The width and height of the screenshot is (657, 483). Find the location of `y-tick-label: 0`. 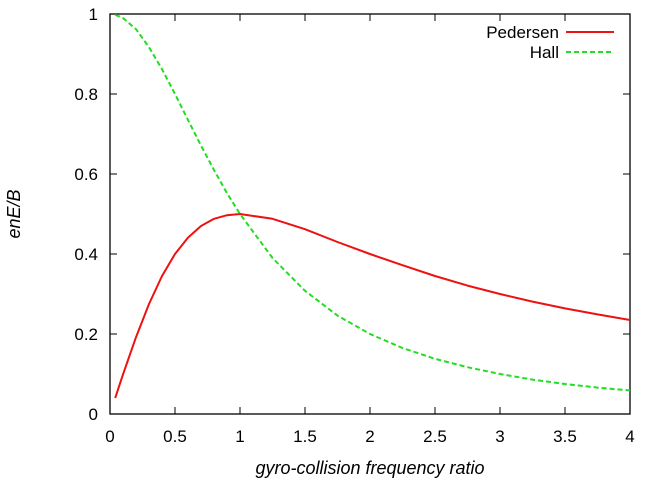

y-tick-label: 0 is located at coordinates (93, 414).